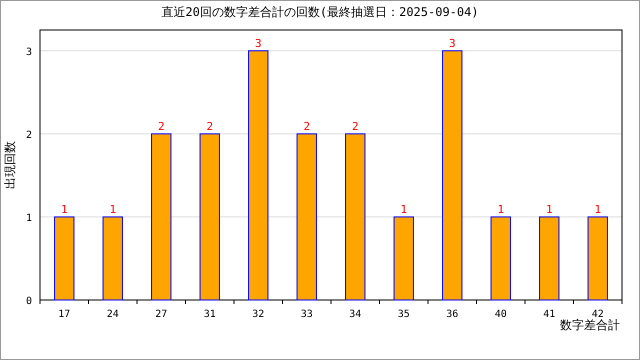 This screenshot has width=640, height=360. Describe the element at coordinates (598, 314) in the screenshot. I see `x-tick-label: 42` at that location.